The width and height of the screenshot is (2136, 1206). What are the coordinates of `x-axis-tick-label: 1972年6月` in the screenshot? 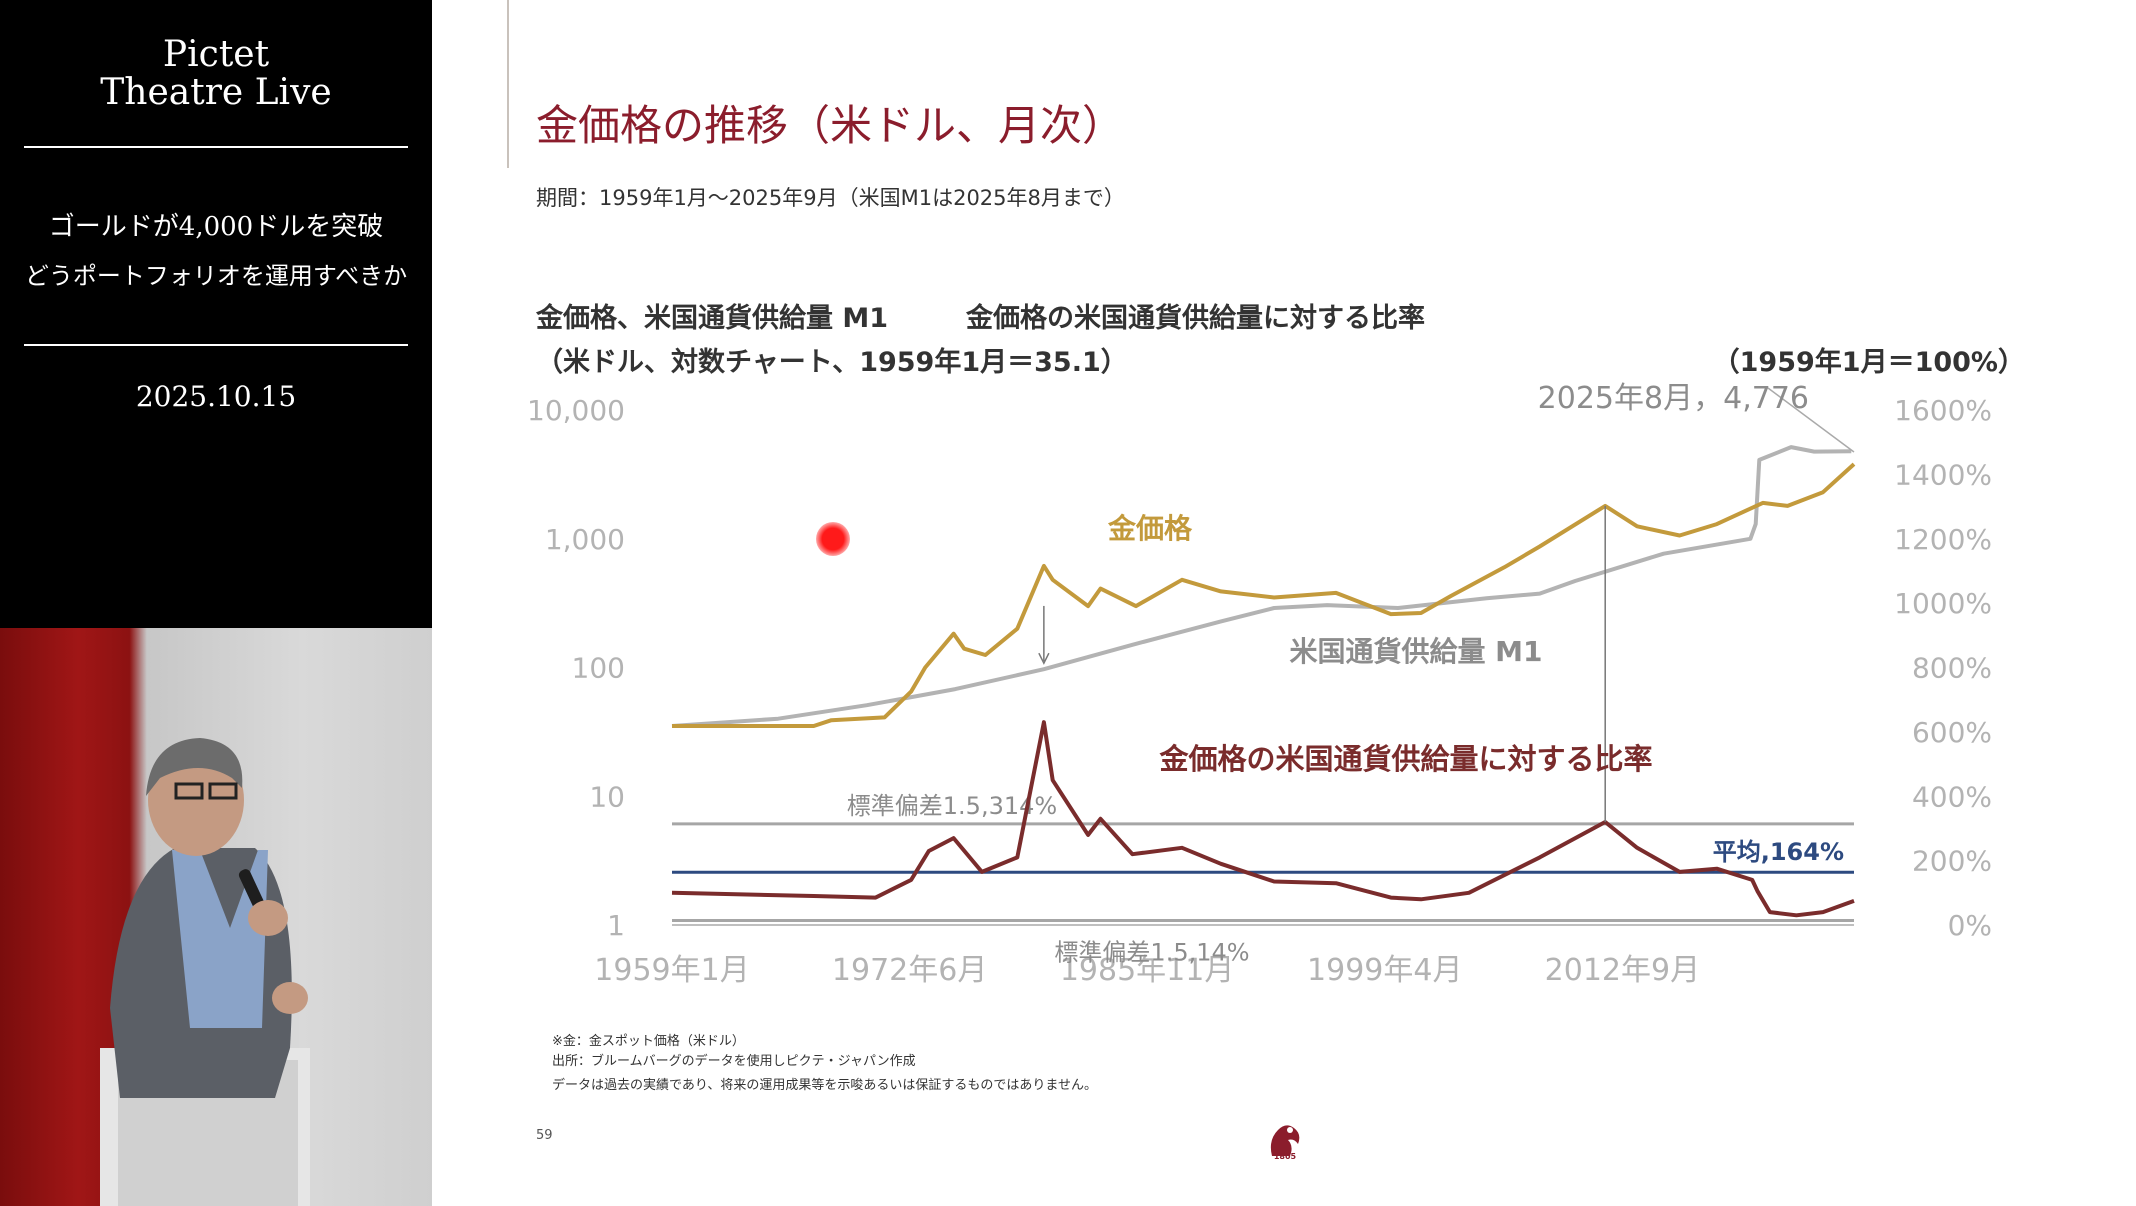 It's located at (909, 970).